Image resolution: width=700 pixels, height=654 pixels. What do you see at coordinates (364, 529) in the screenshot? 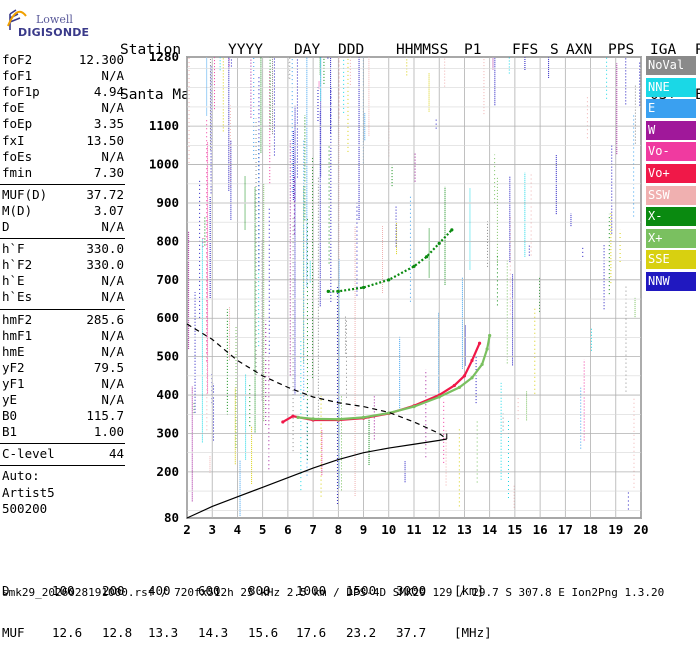
I see `x-tick-label: 9` at bounding box center [364, 529].